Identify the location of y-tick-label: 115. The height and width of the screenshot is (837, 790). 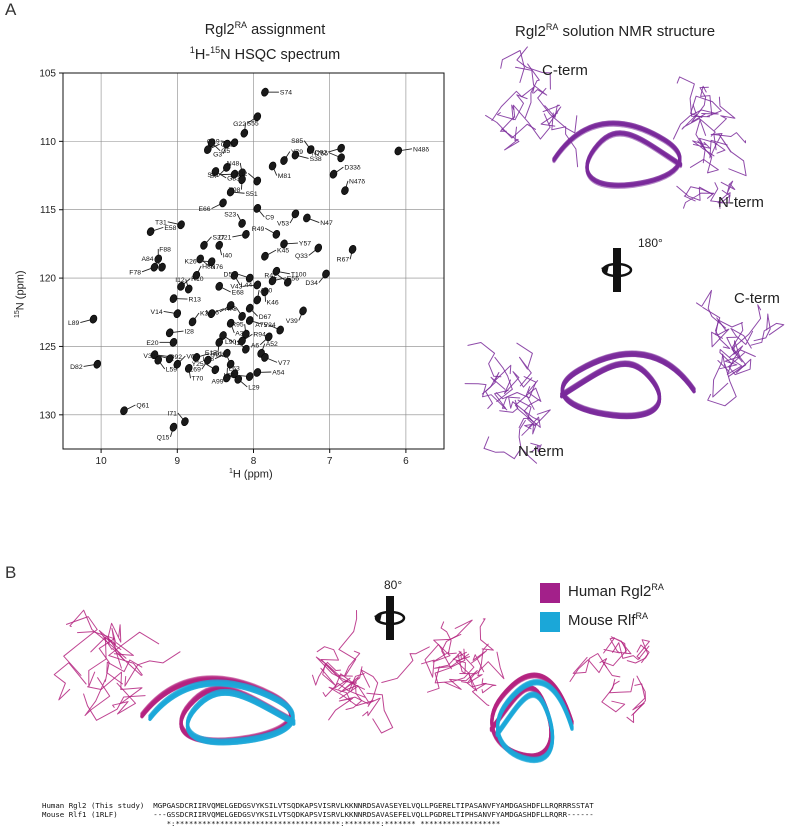
(48, 210).